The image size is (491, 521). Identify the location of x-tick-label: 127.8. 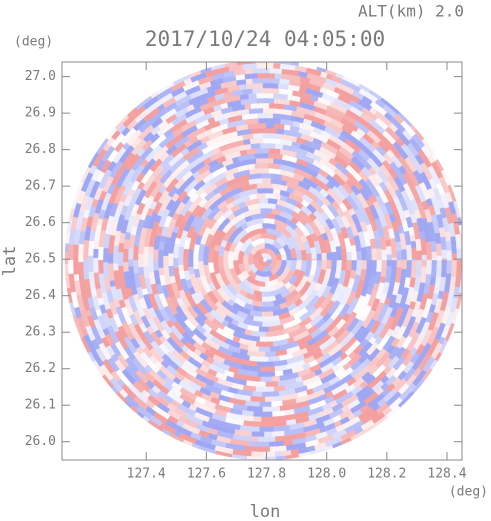
(266, 474).